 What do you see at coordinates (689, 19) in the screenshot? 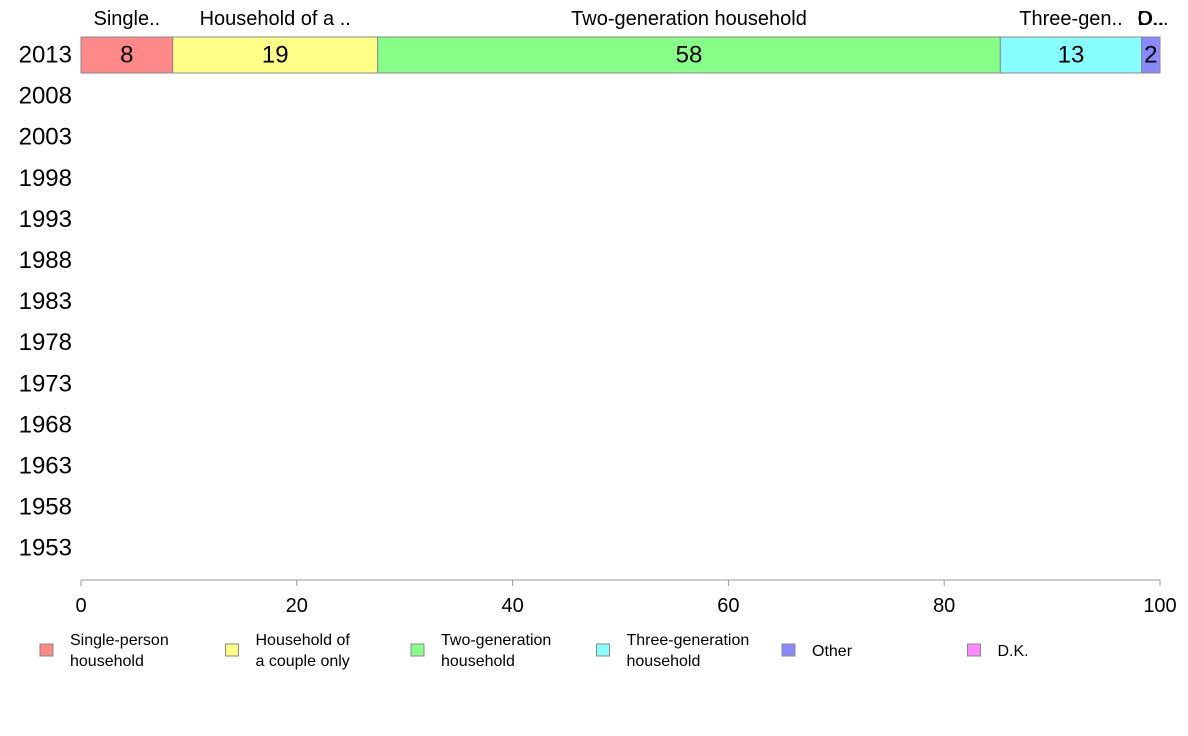
I see `series-header-label-2: Two-generation household` at bounding box center [689, 19].